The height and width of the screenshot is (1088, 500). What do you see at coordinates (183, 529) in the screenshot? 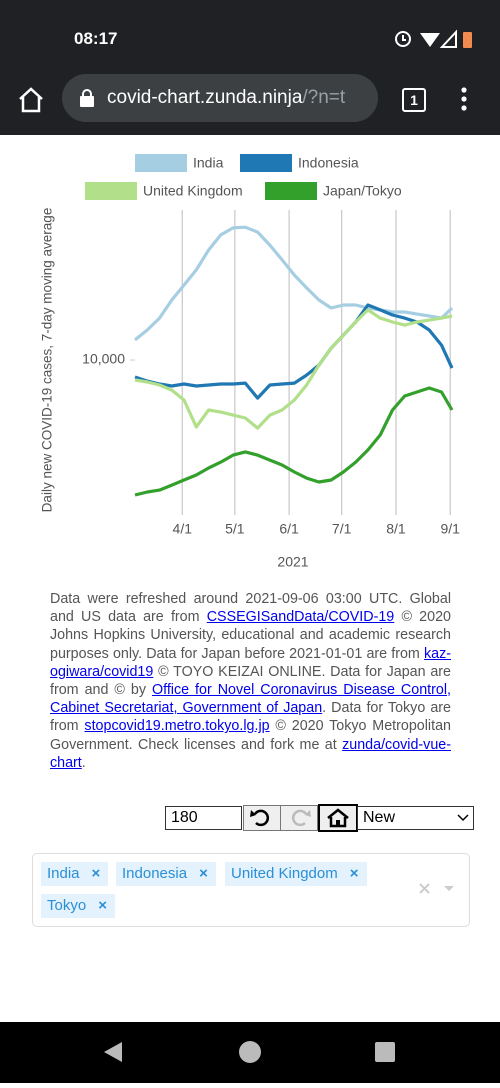
I see `x-tick-label: 4/1` at bounding box center [183, 529].